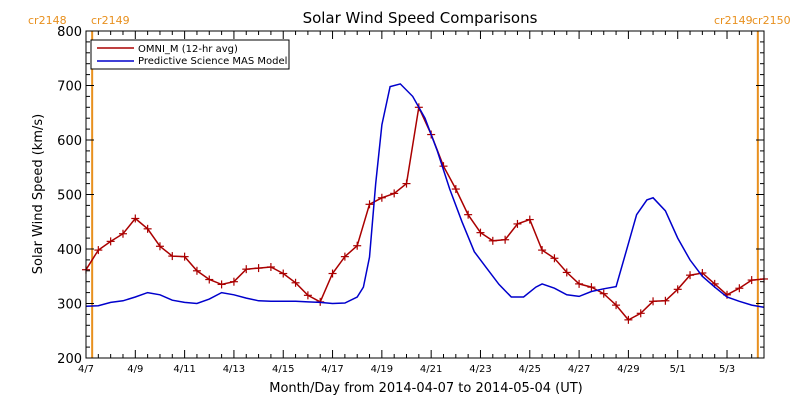 This screenshot has height=400, width=800. I want to click on x-tick-label: 4/11, so click(184, 369).